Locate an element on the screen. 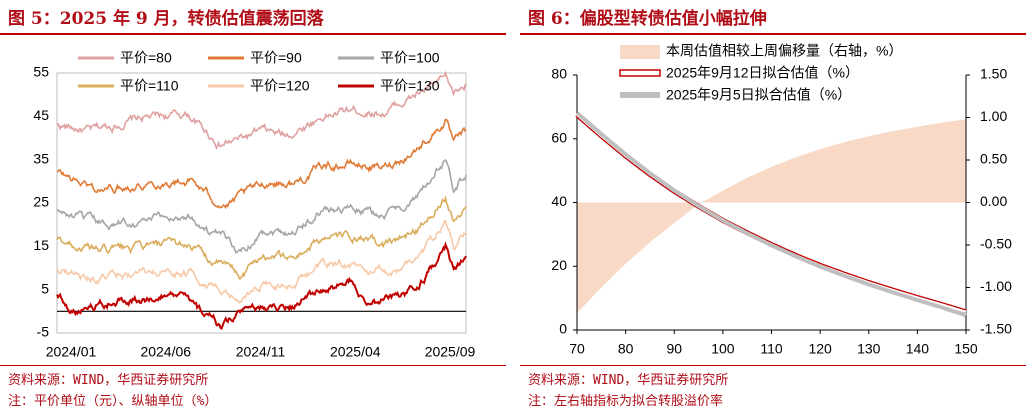 This screenshot has height=414, width=1032. figure-5-bottom-rule is located at coordinates (253, 365).